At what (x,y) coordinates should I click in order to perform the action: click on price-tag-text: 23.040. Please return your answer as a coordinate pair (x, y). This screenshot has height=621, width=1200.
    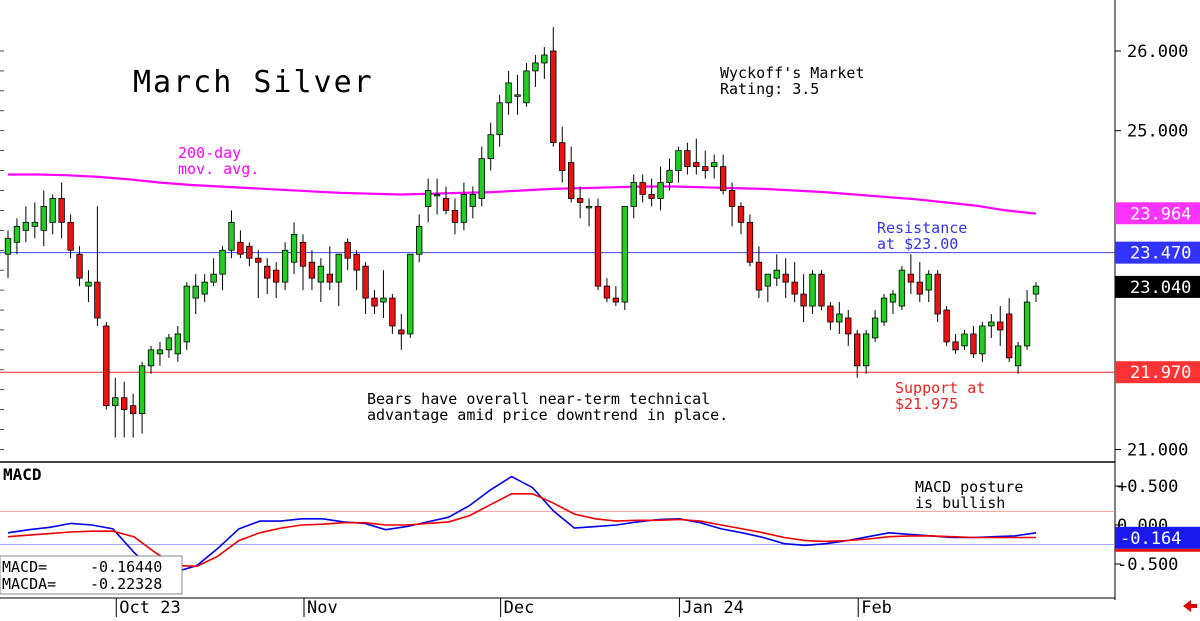
    Looking at the image, I should click on (1160, 288).